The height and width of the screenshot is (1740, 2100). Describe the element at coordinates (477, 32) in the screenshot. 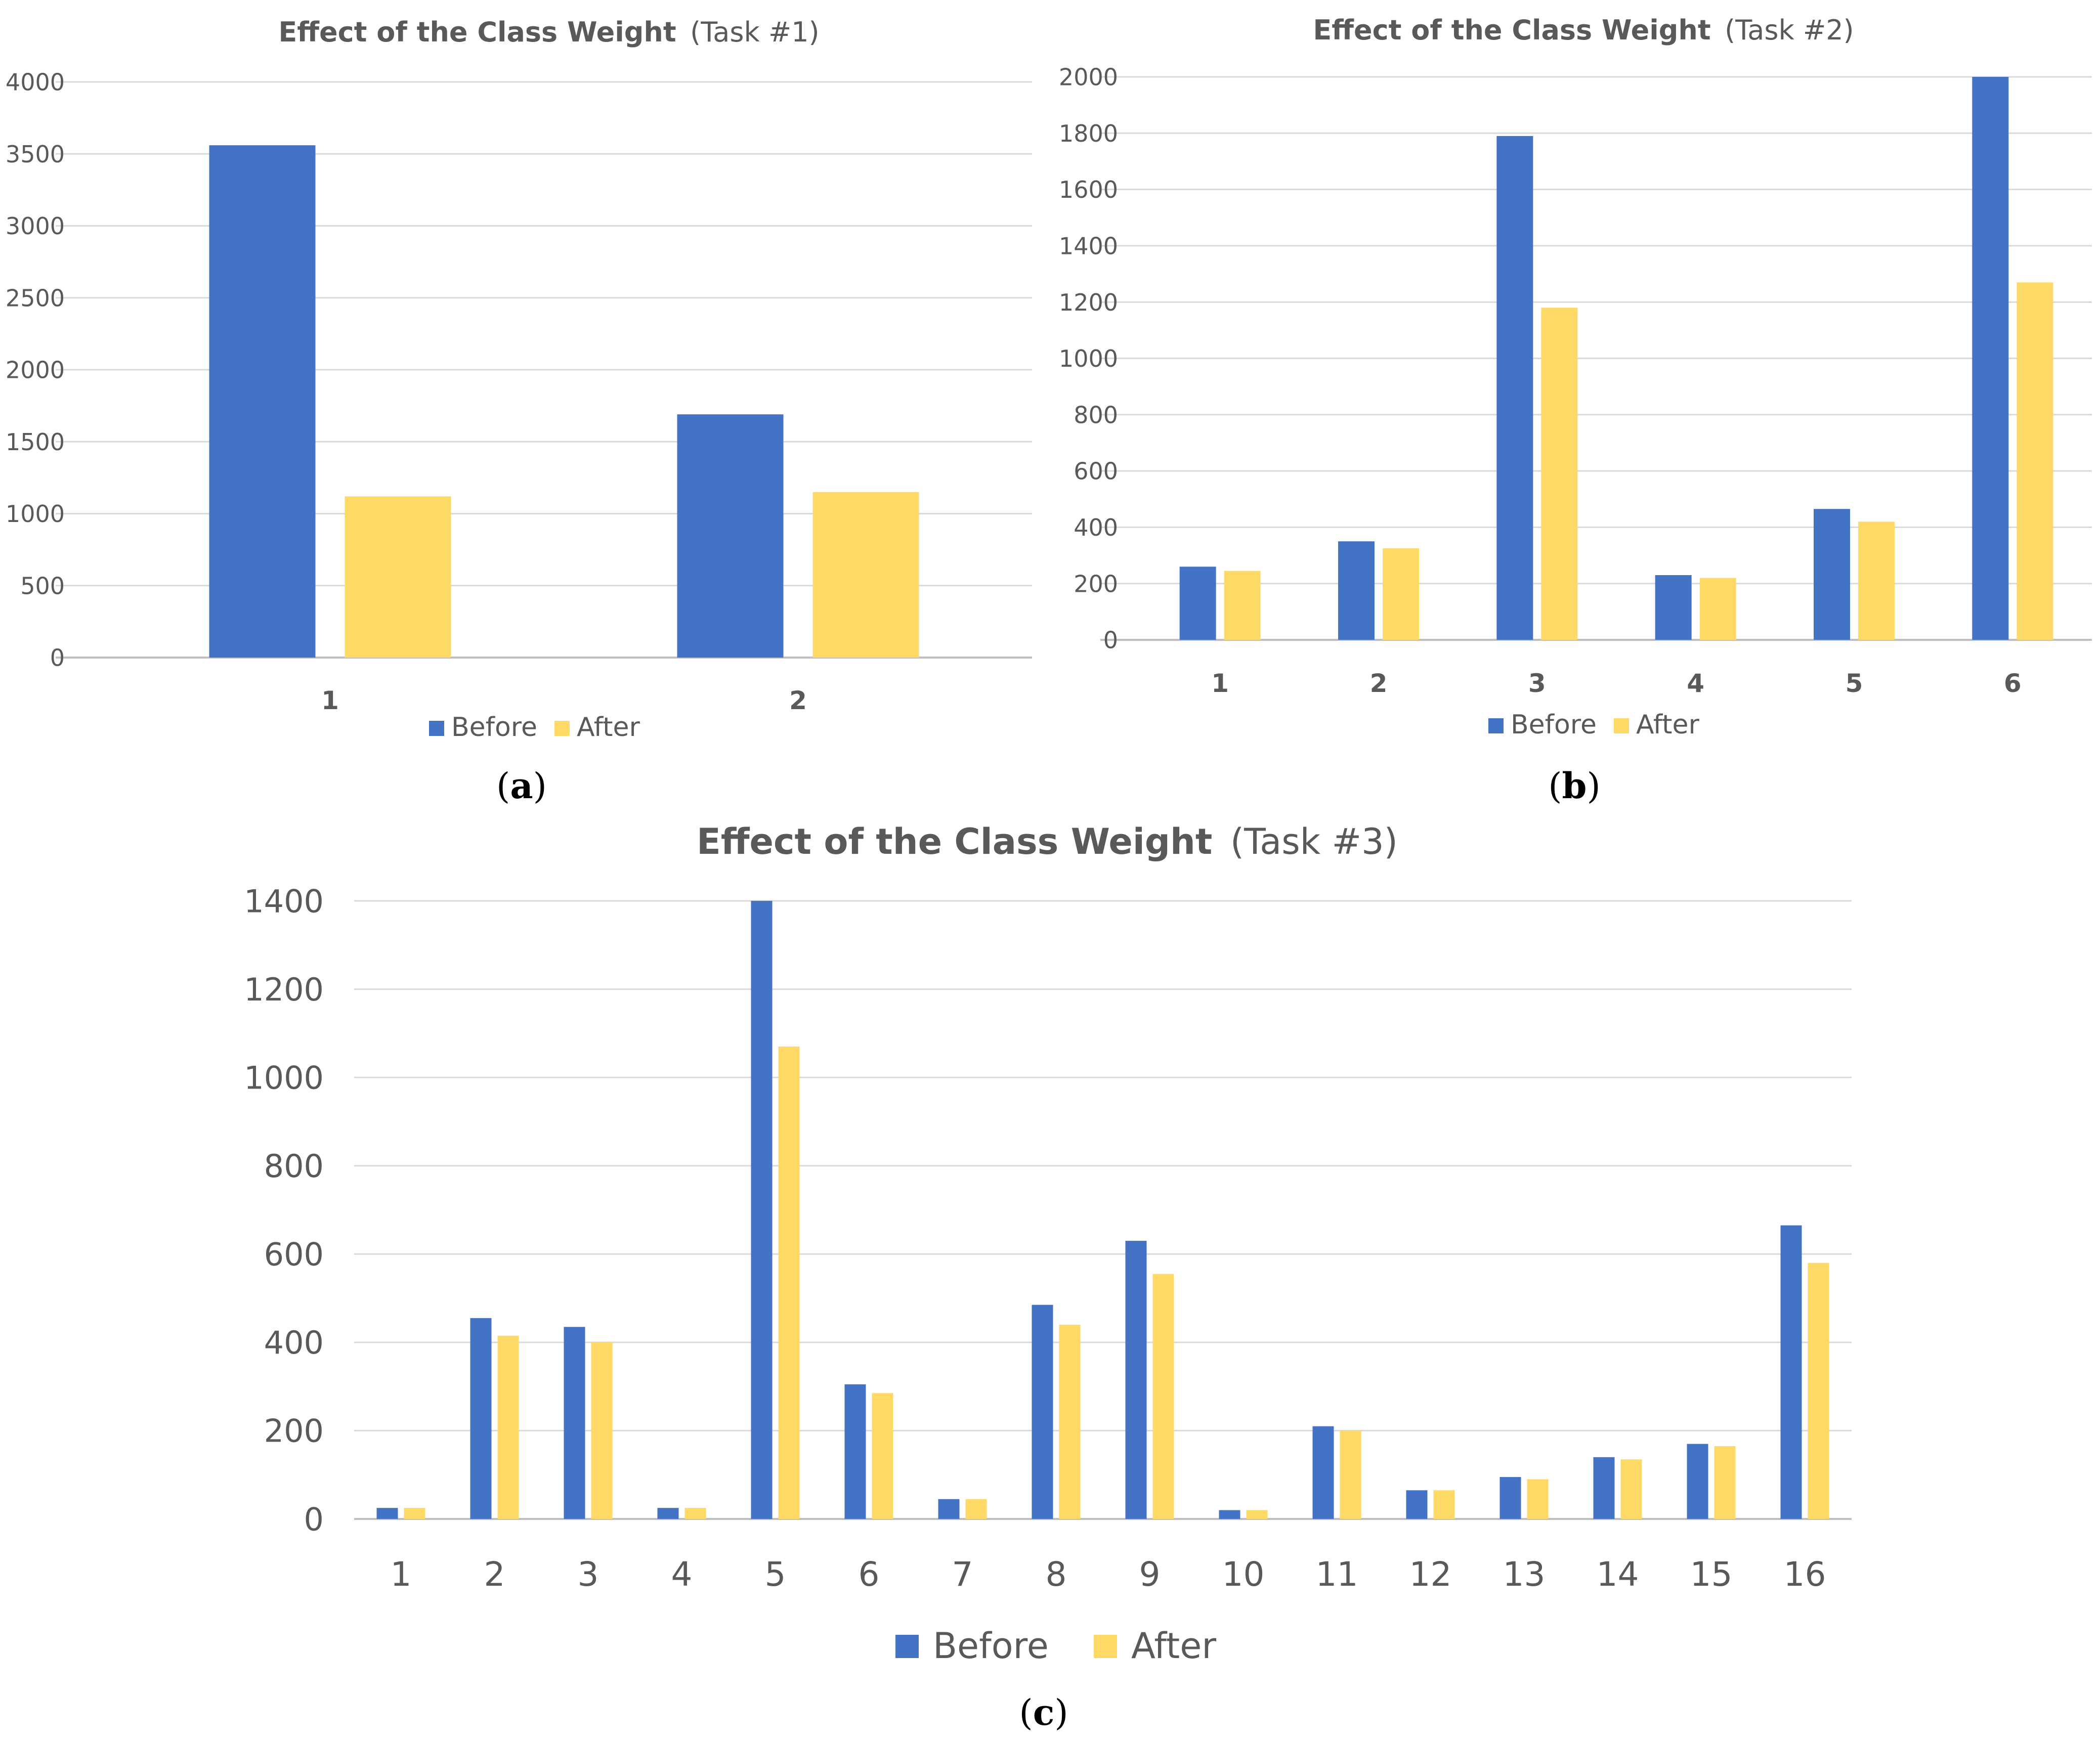

I see `chart-title-bold: Effect of the Class Weight` at that location.